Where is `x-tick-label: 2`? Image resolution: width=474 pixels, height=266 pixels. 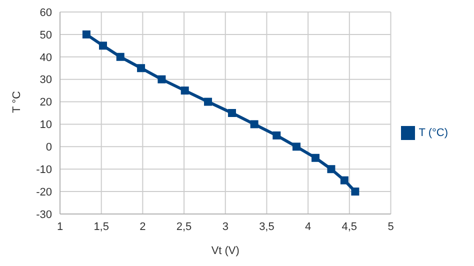 x-tick-label: 2 is located at coordinates (143, 226).